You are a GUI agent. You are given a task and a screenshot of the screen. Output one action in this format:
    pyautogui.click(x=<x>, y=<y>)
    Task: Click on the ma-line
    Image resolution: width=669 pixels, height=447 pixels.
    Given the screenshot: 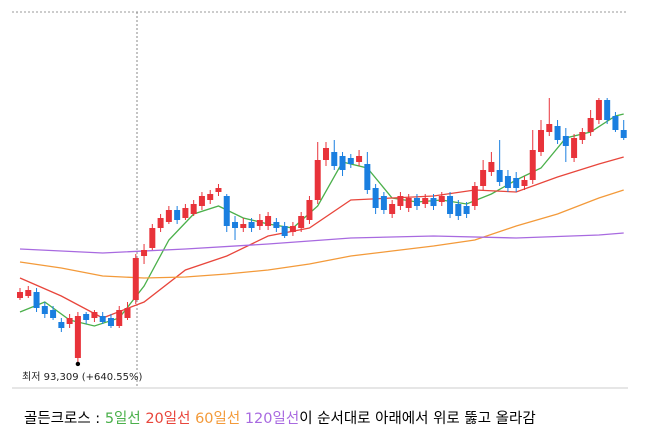 What is the action you would take?
    pyautogui.click(x=321, y=243)
    